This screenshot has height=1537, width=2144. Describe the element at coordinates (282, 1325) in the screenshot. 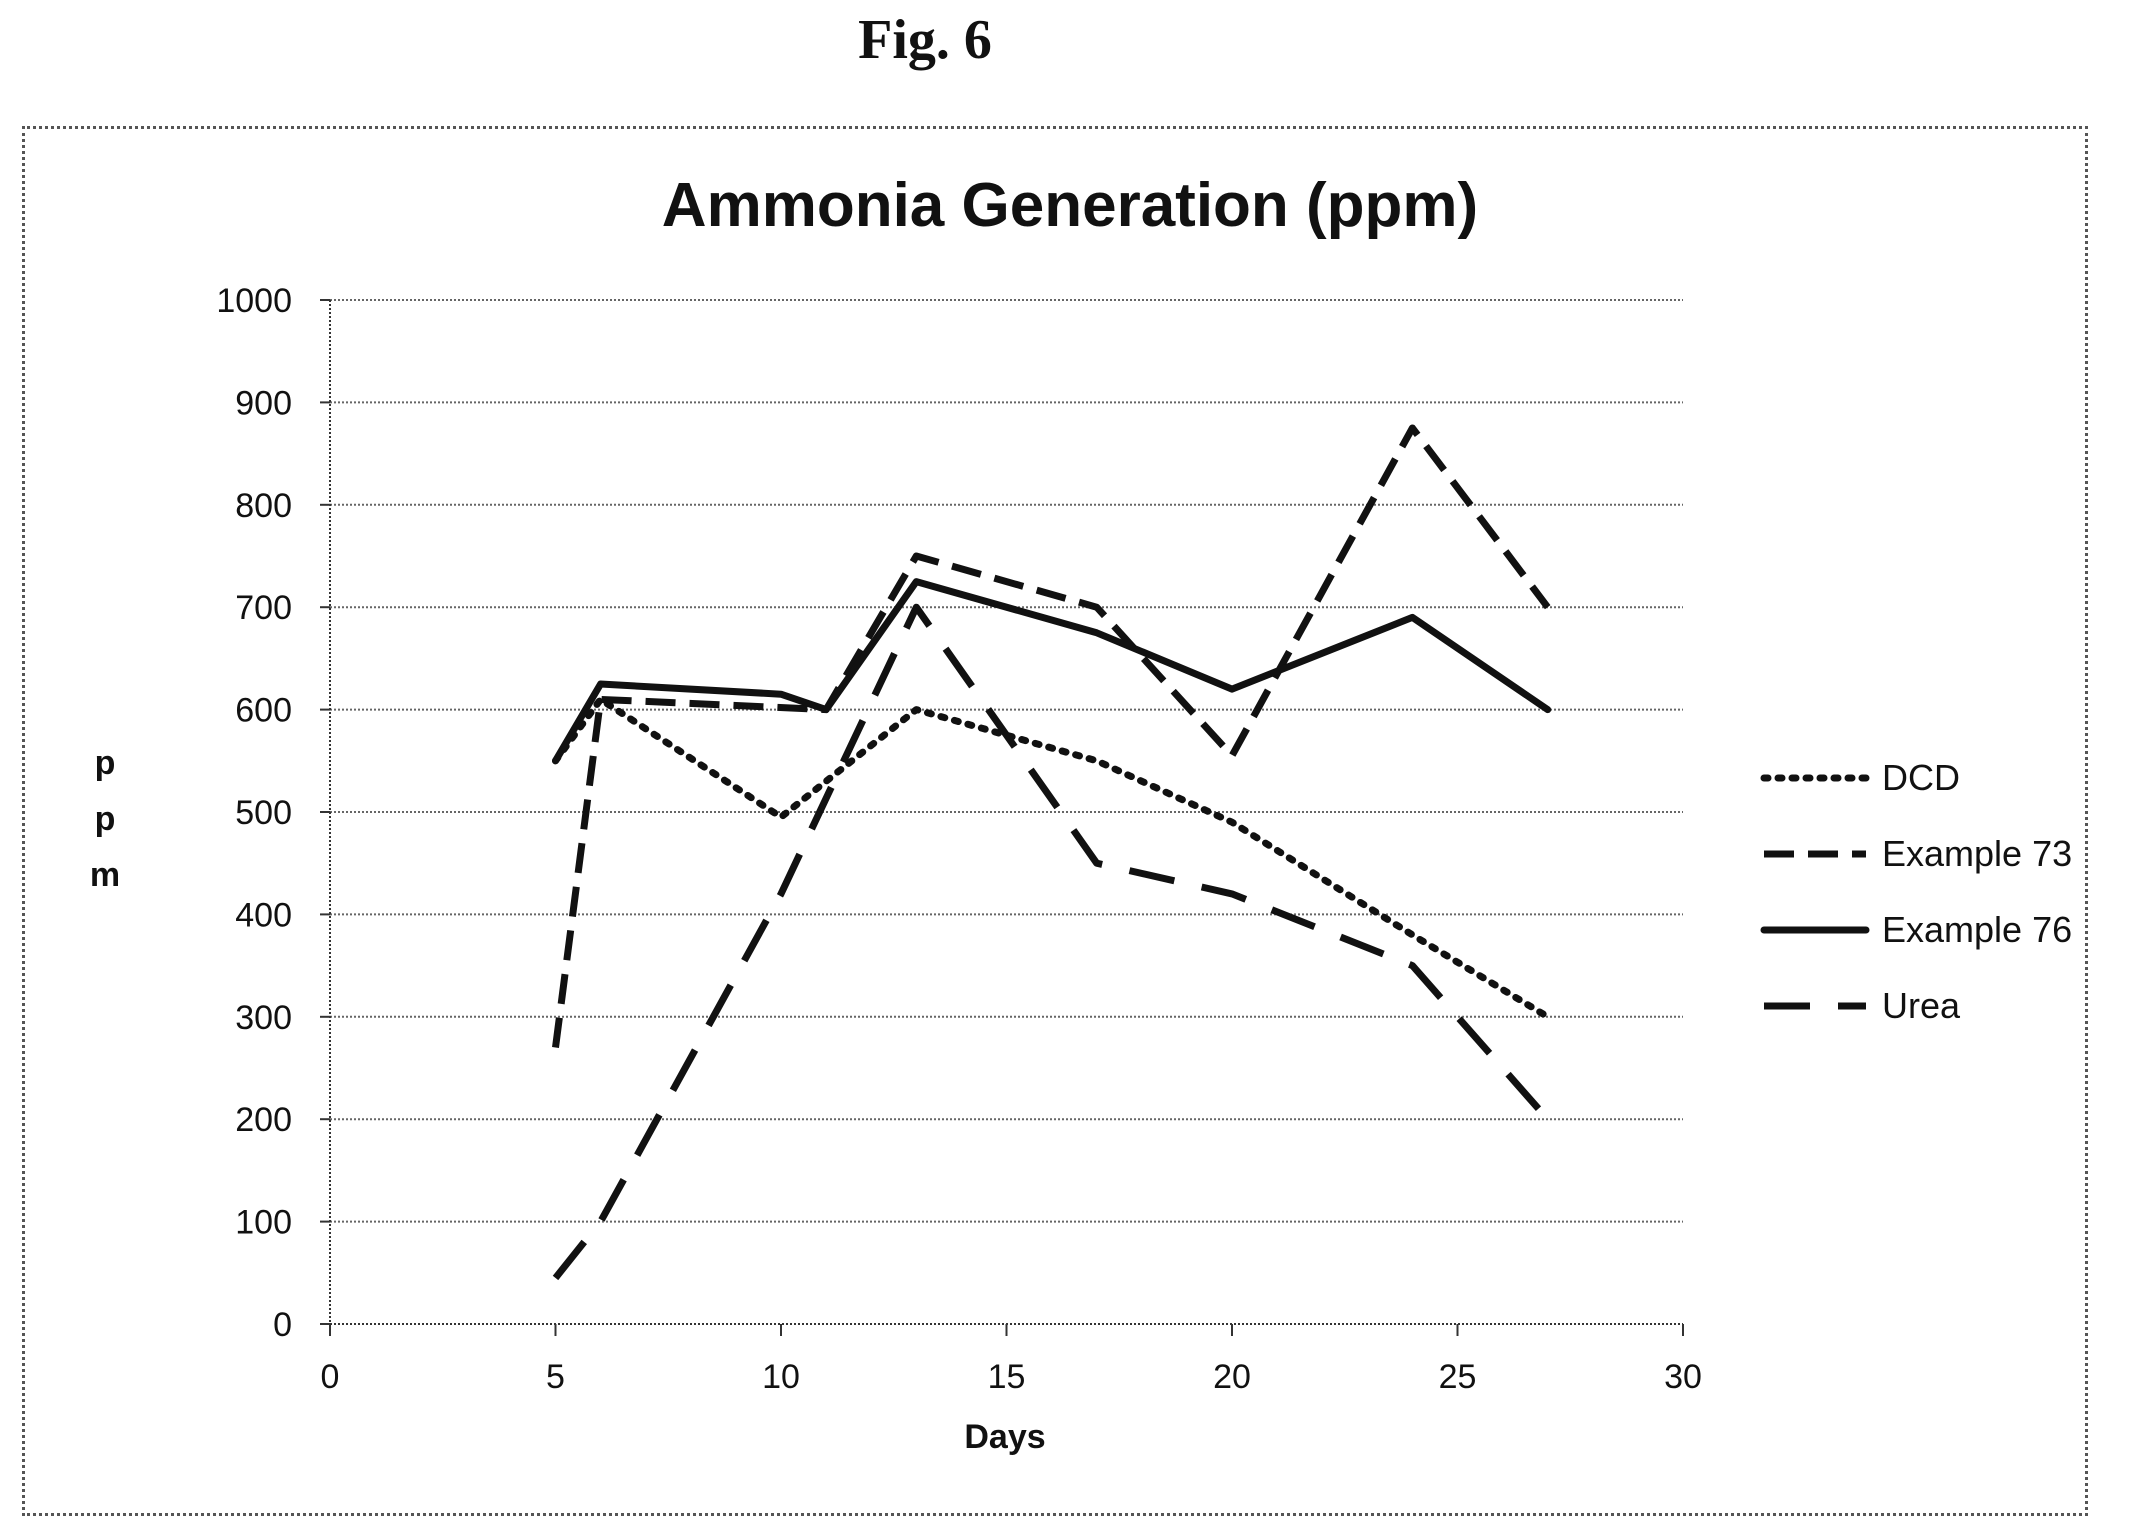

I see `y-tick-label: 0` at that location.